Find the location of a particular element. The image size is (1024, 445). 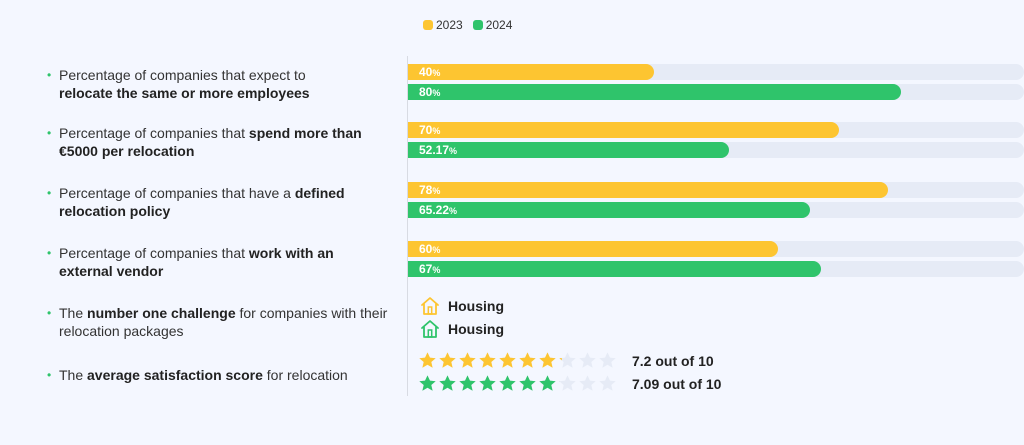

bar-value-label: 80% is located at coordinates (429, 92).